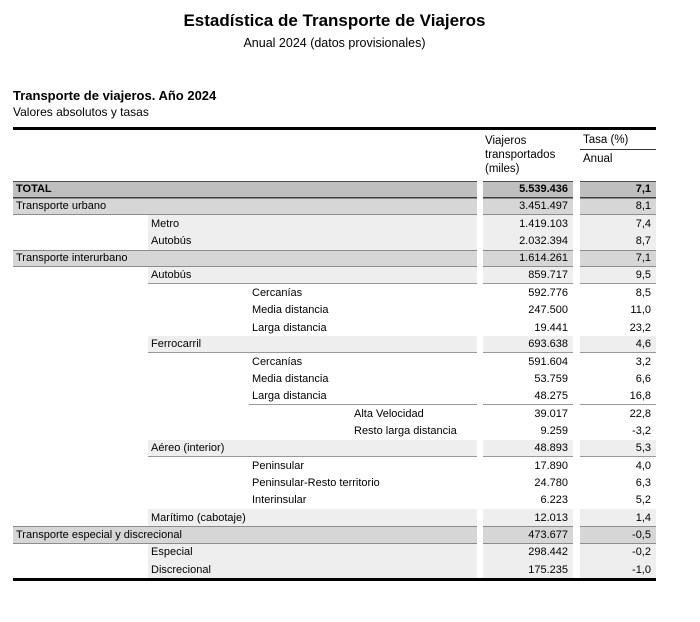 This screenshot has height=622, width=700. I want to click on row-label-cell: Resto larga distancia, so click(245, 431).